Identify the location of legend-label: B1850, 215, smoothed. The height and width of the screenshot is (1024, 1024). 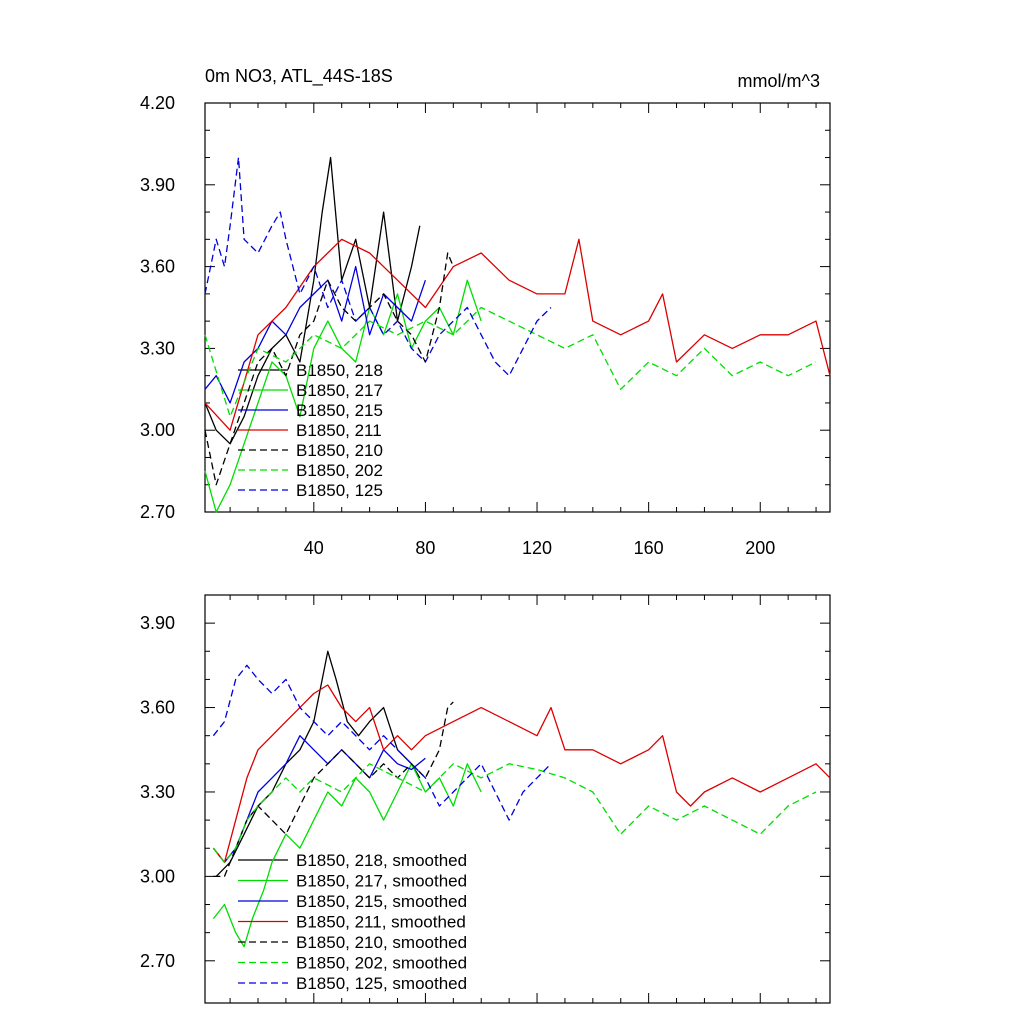
(381, 901).